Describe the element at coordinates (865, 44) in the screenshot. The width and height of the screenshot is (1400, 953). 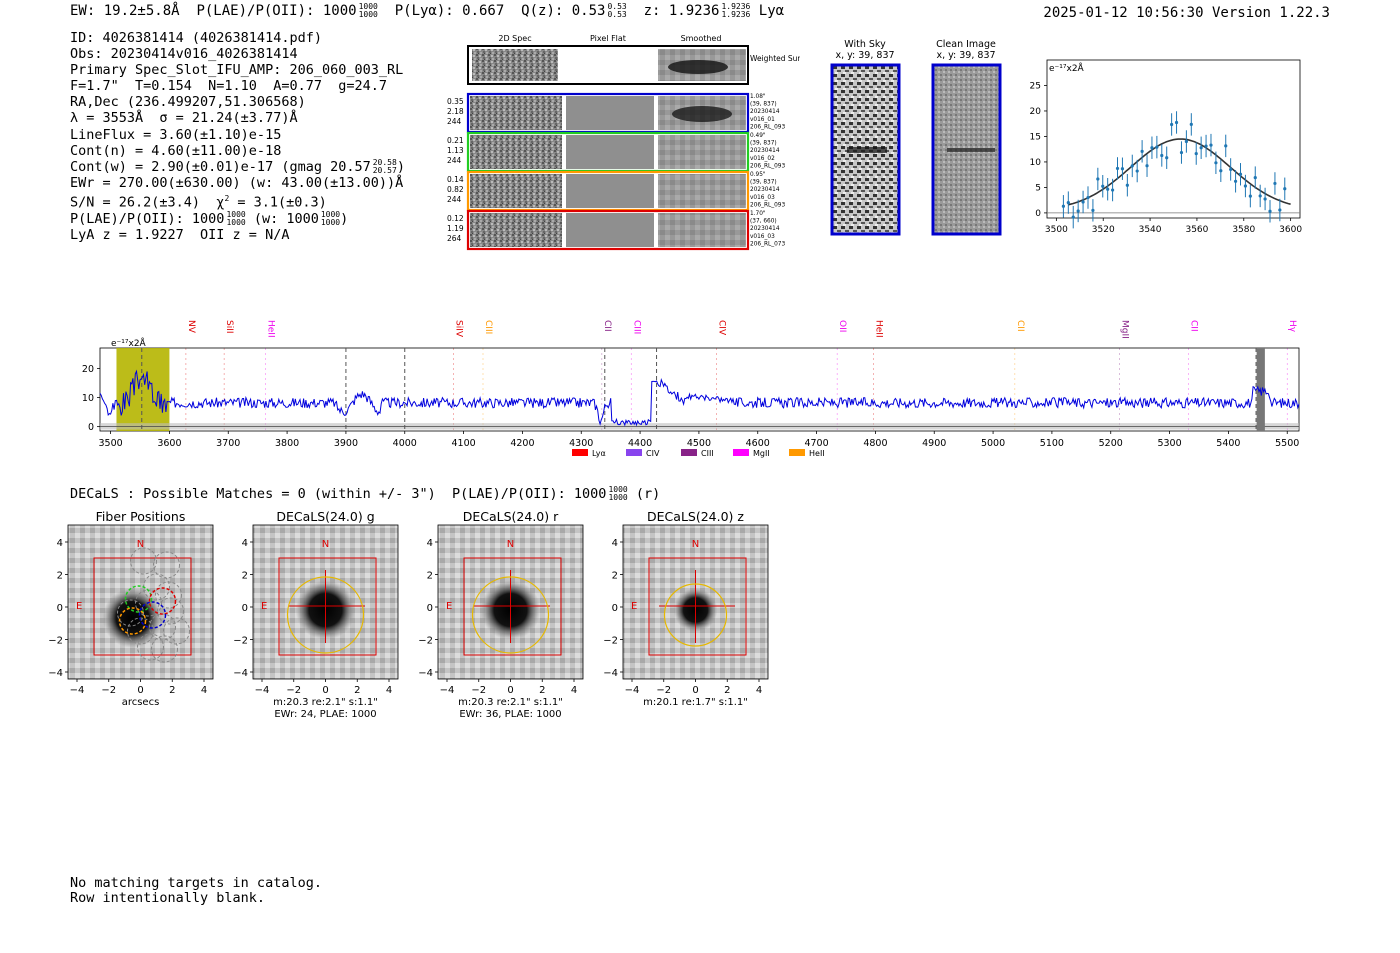
I see `with-sky-title: With Sky` at that location.